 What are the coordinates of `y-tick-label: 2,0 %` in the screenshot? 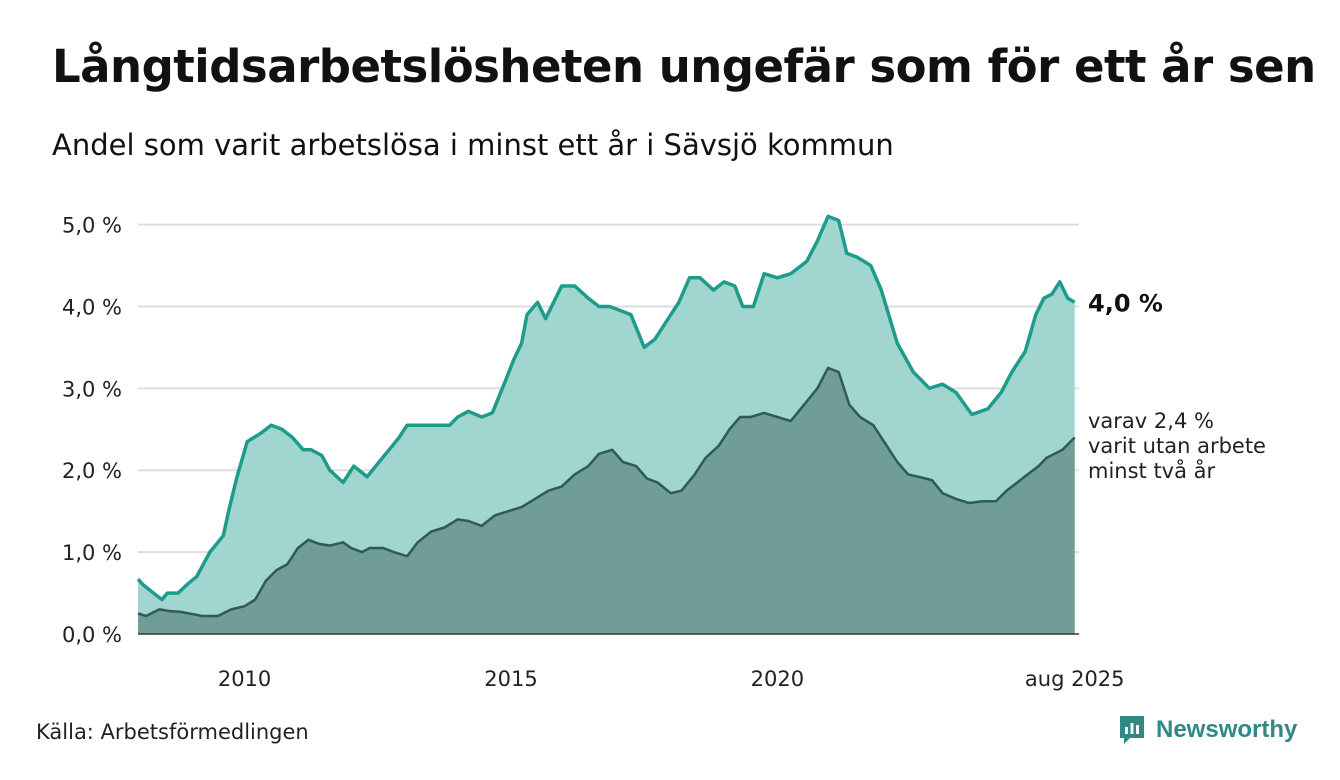 It's located at (92, 471).